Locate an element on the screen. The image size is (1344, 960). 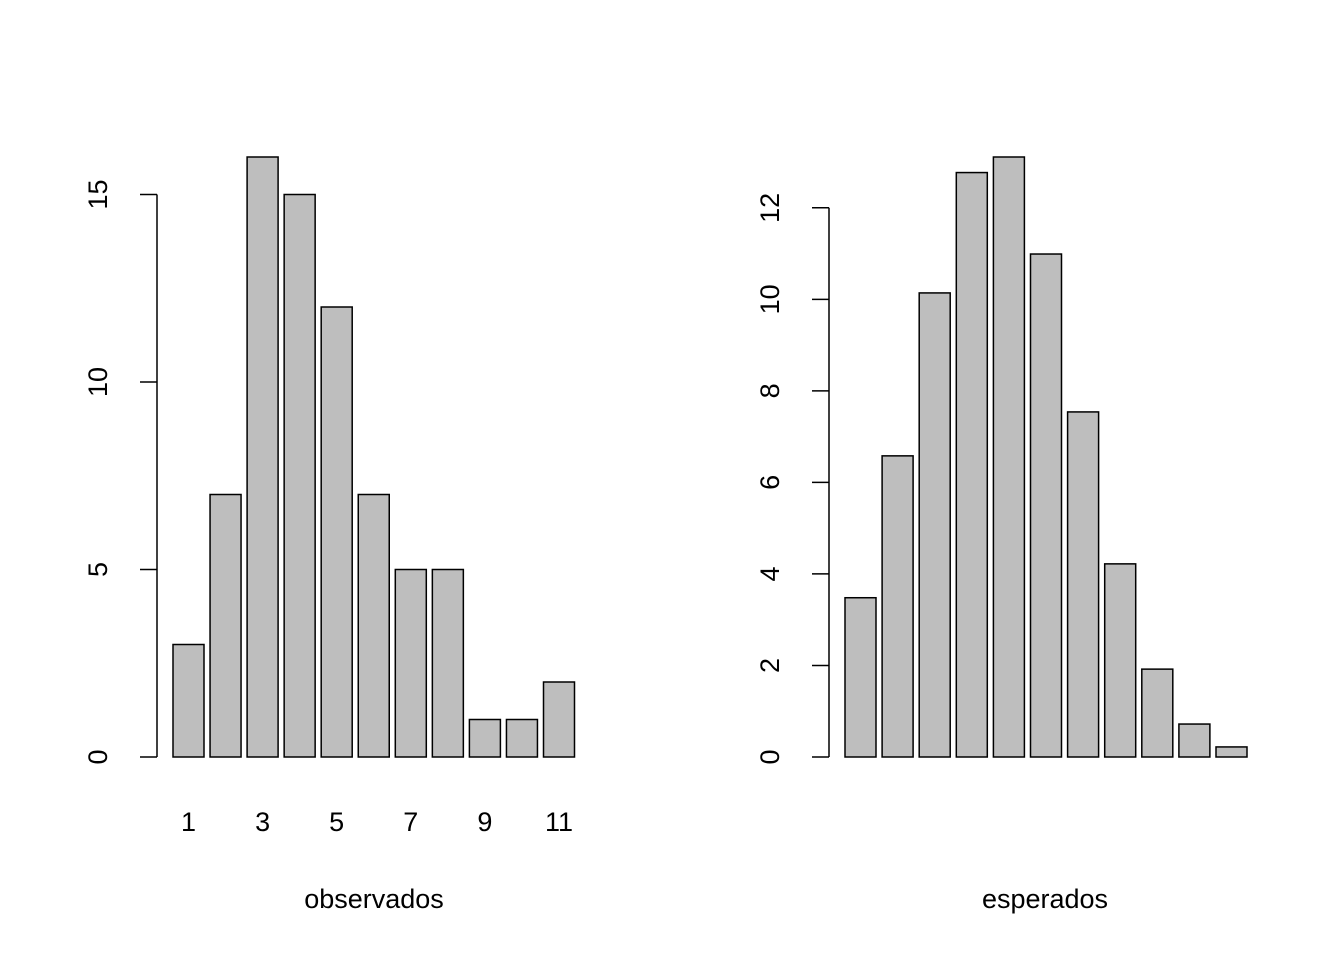
x-tick-label: 1 is located at coordinates (188, 822).